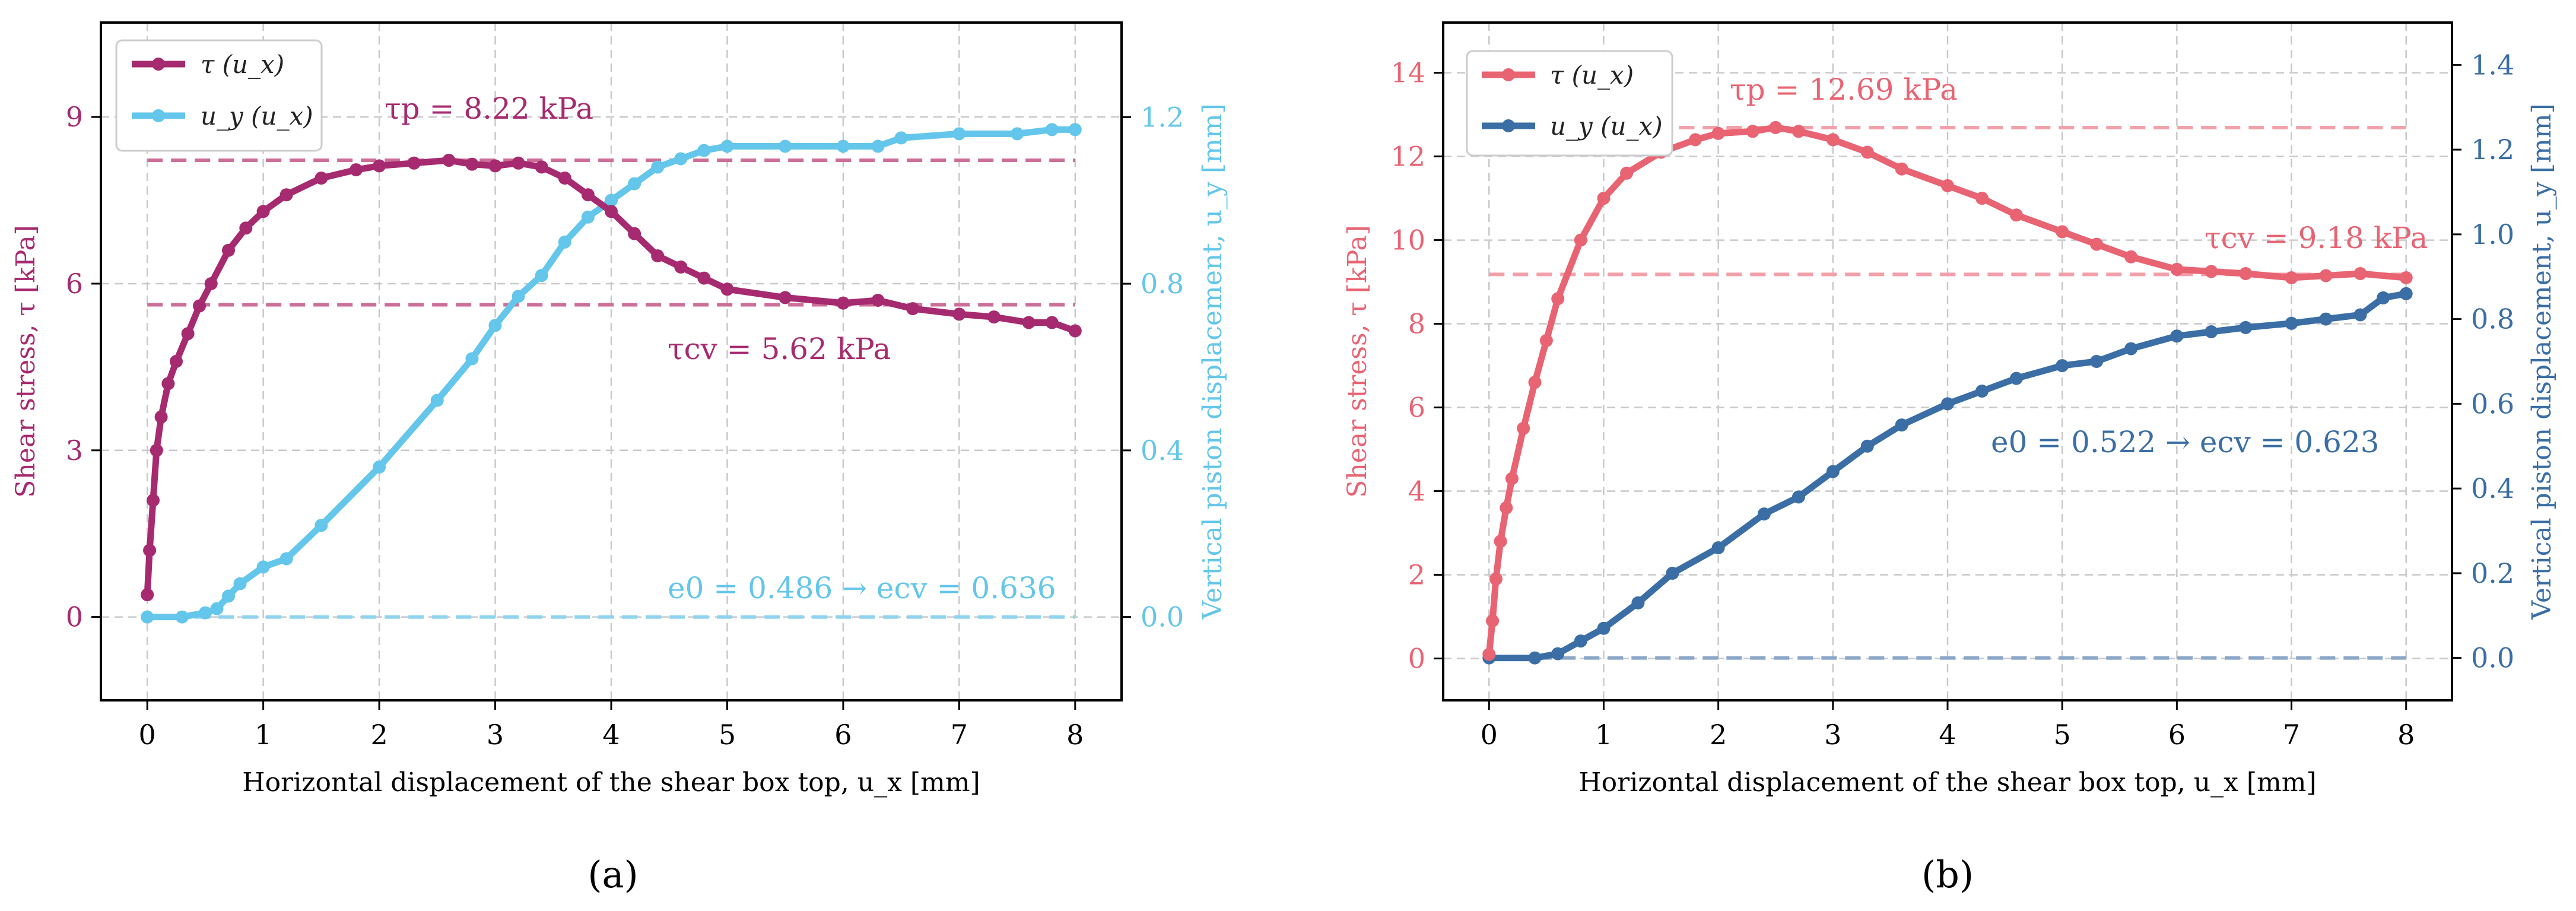 The width and height of the screenshot is (2576, 911). Describe the element at coordinates (74, 284) in the screenshot. I see `panel-a-ytick-left-label-2: 6` at that location.